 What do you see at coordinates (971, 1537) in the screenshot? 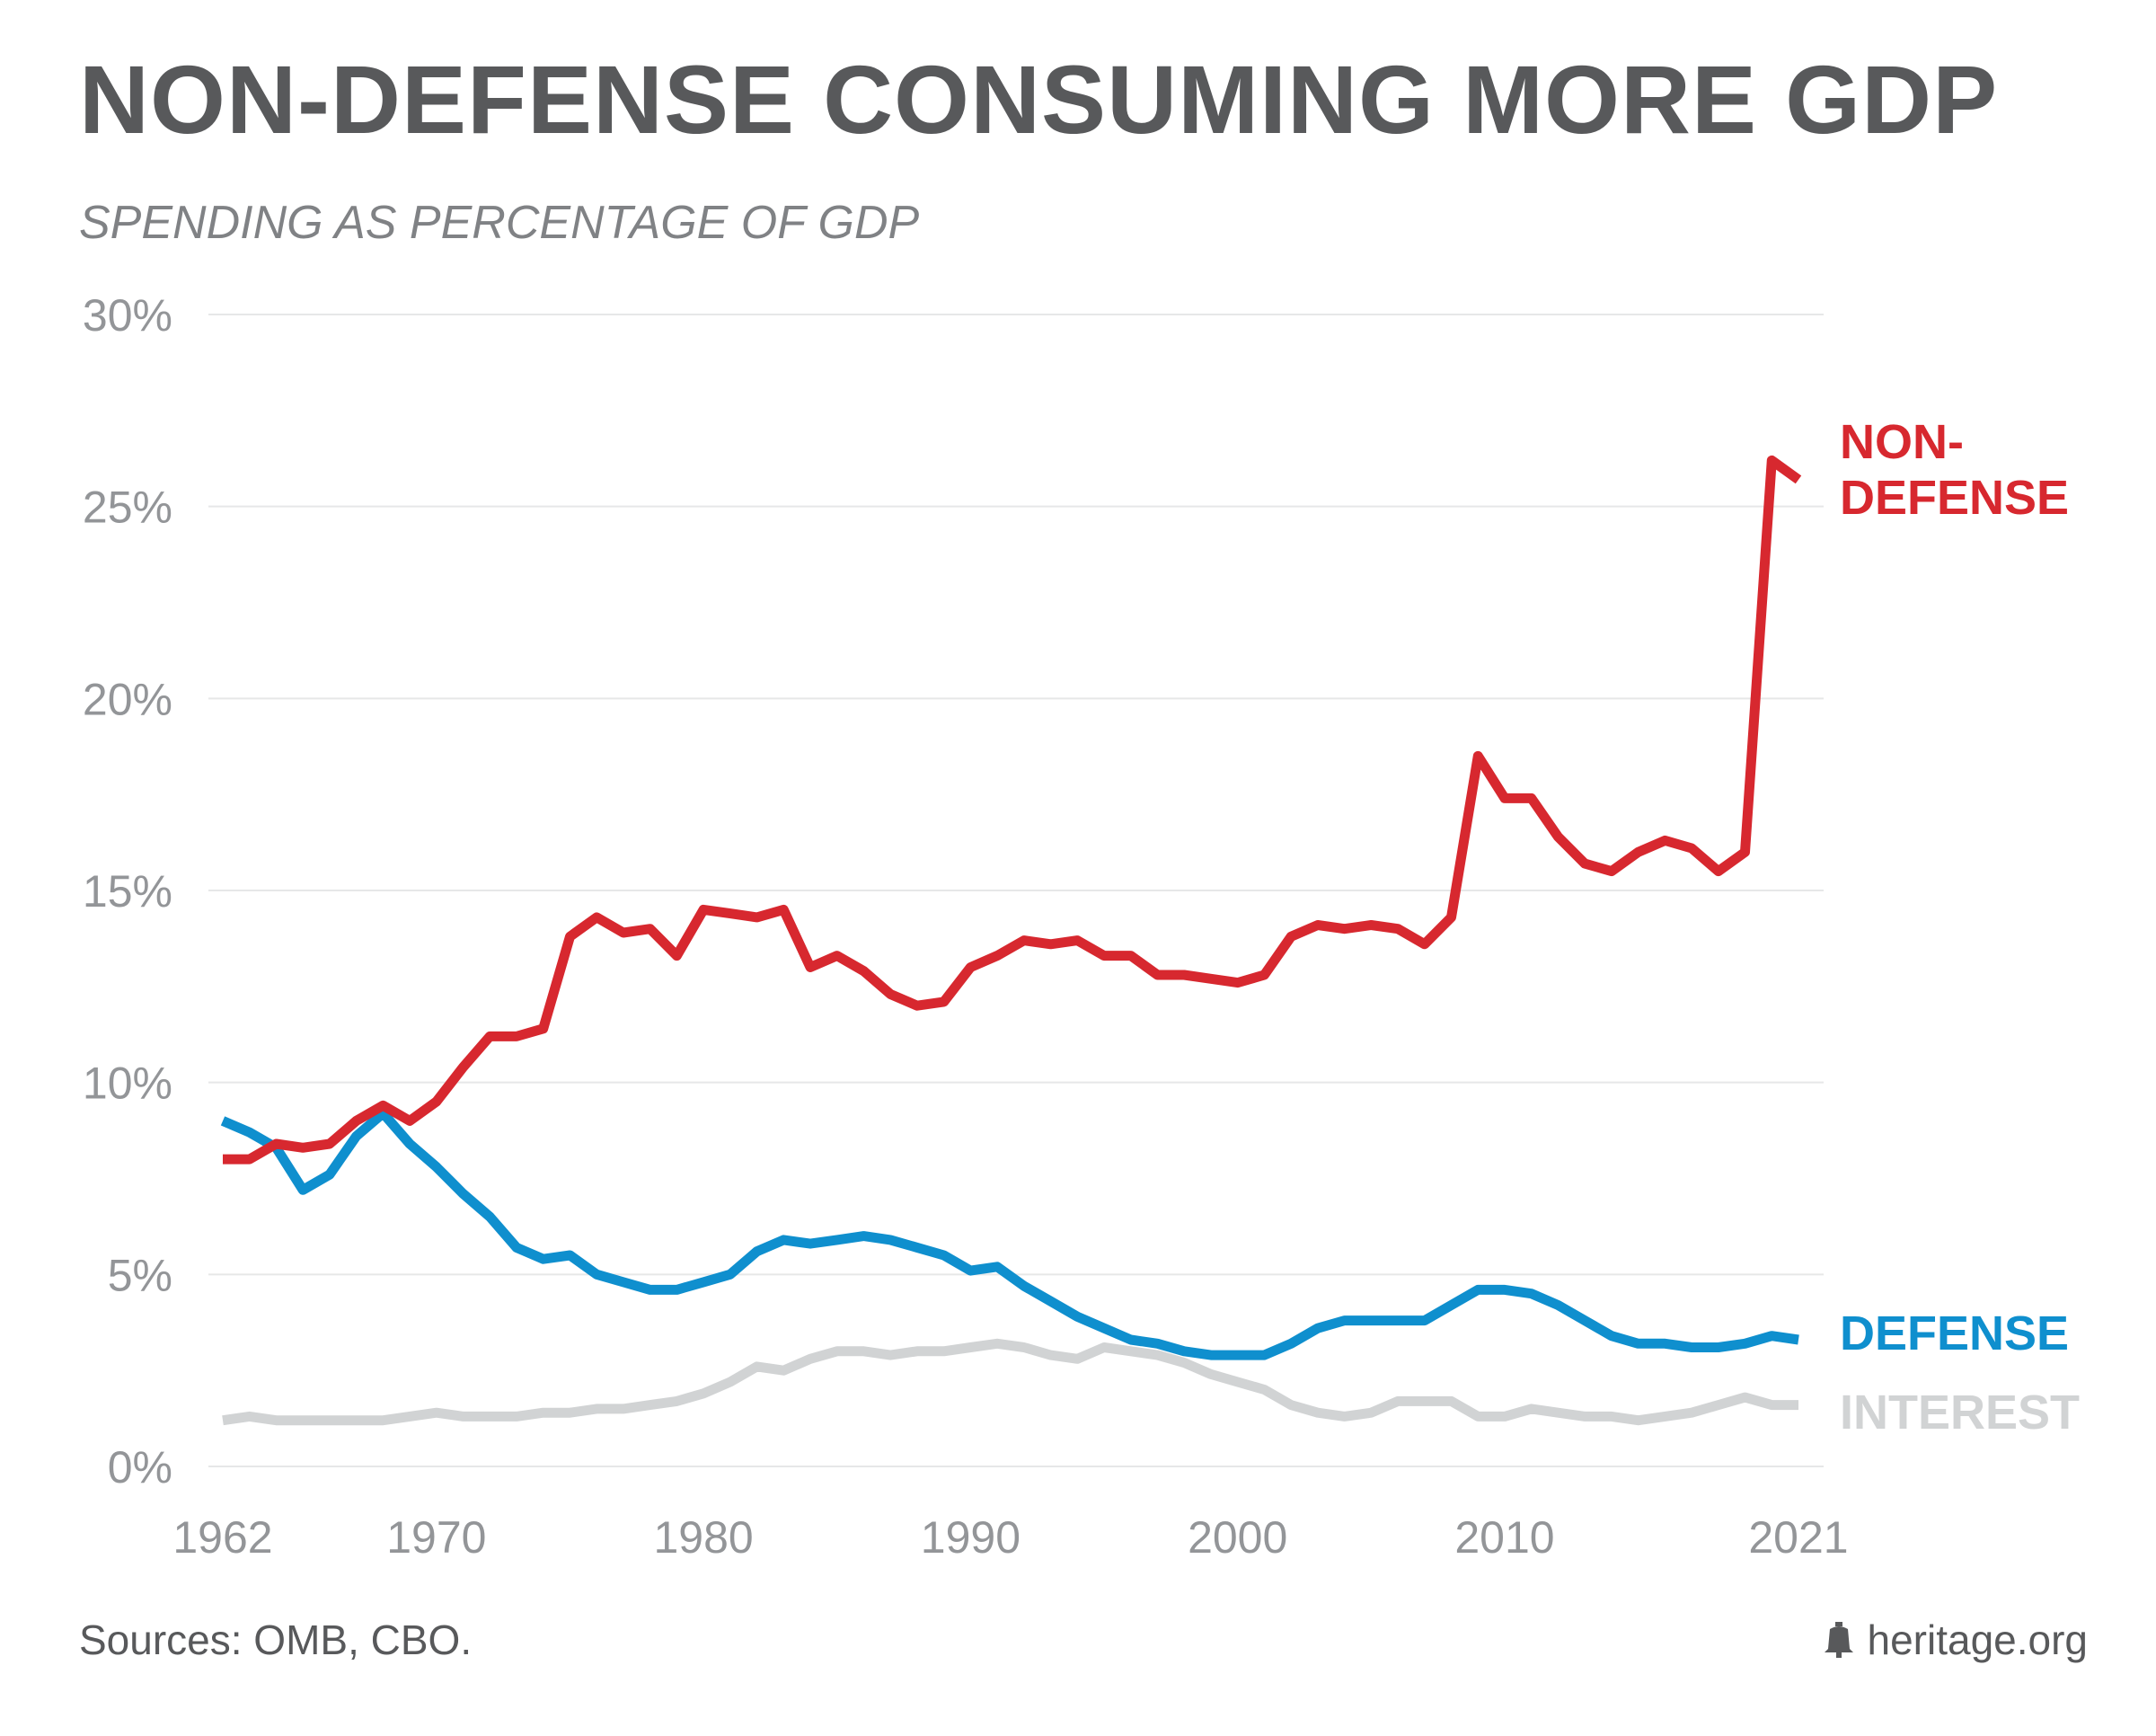
I see `x-tick-label: 1990` at bounding box center [971, 1537].